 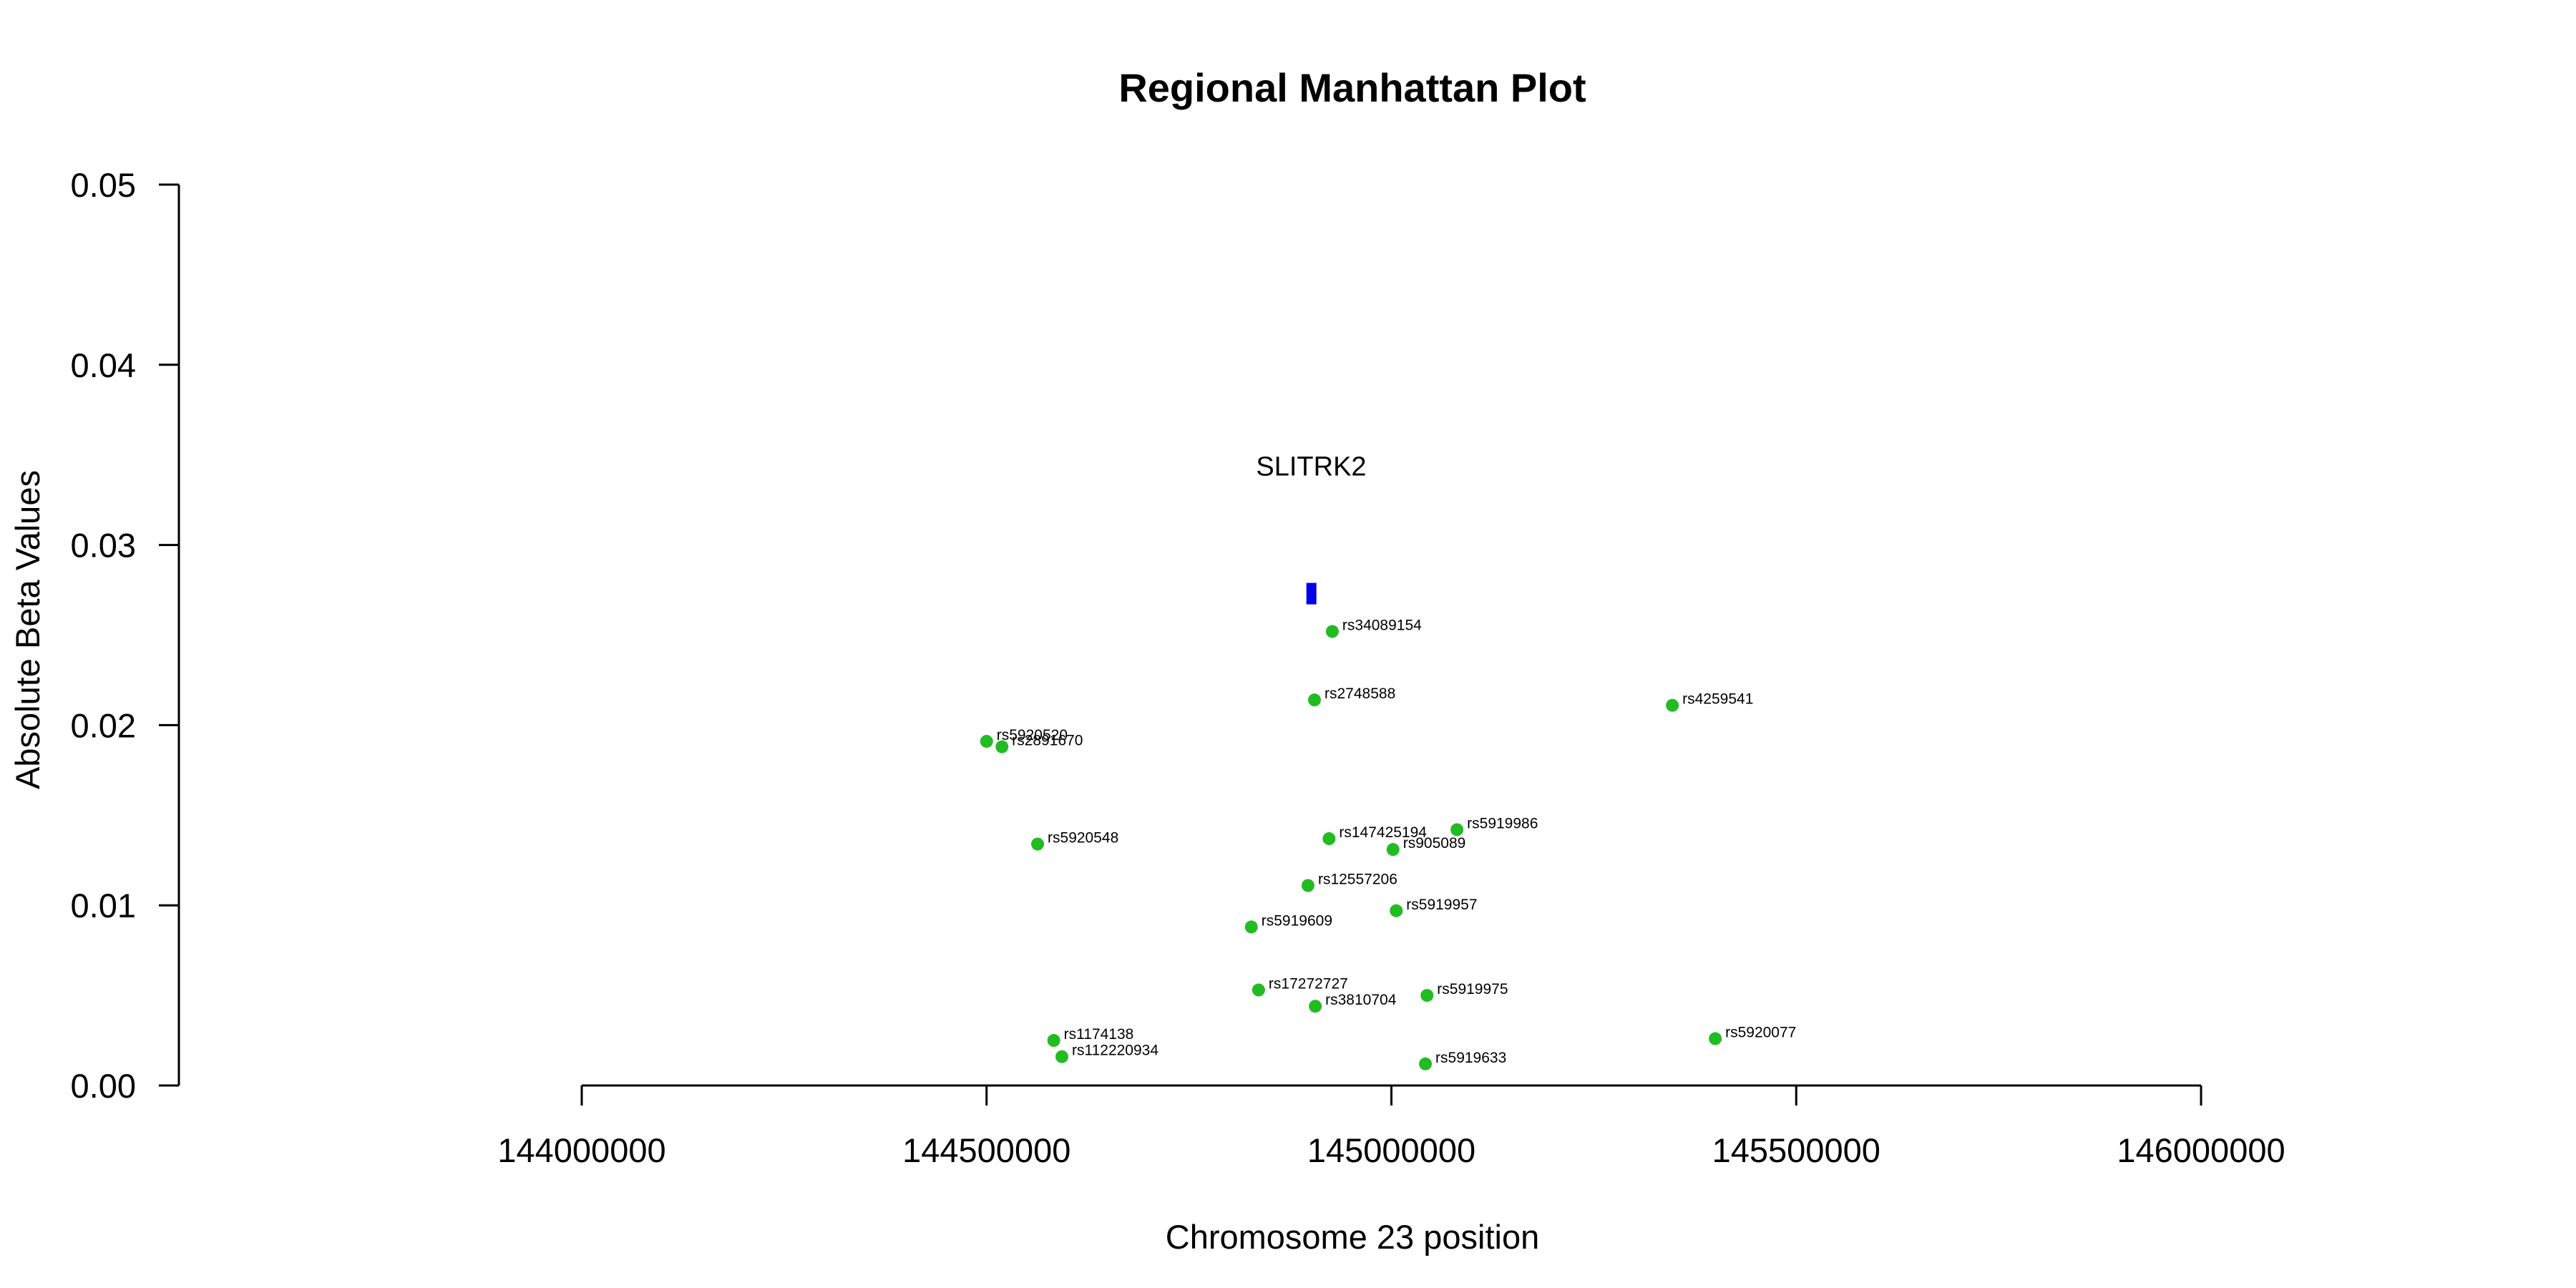 What do you see at coordinates (986, 1150) in the screenshot?
I see `x-tick-label: 144500000` at bounding box center [986, 1150].